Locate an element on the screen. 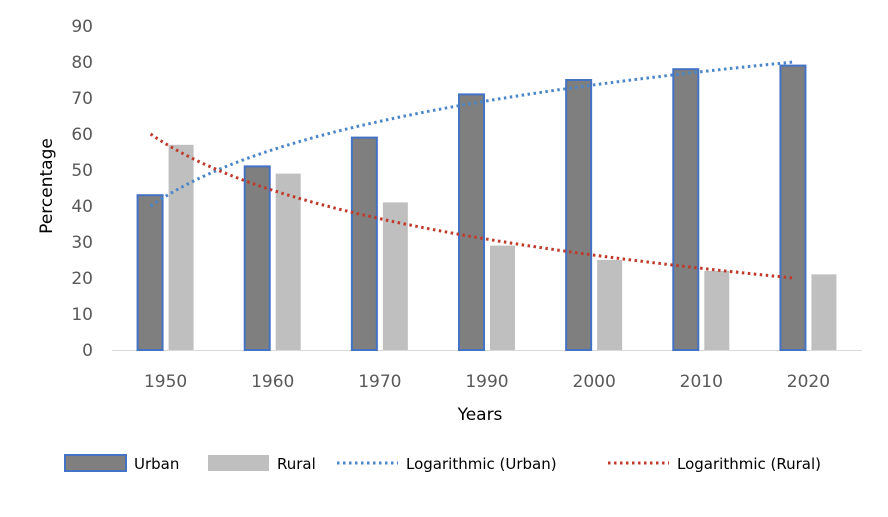  legend-label-log-urban: Logarithmic (Urban) is located at coordinates (481, 464).